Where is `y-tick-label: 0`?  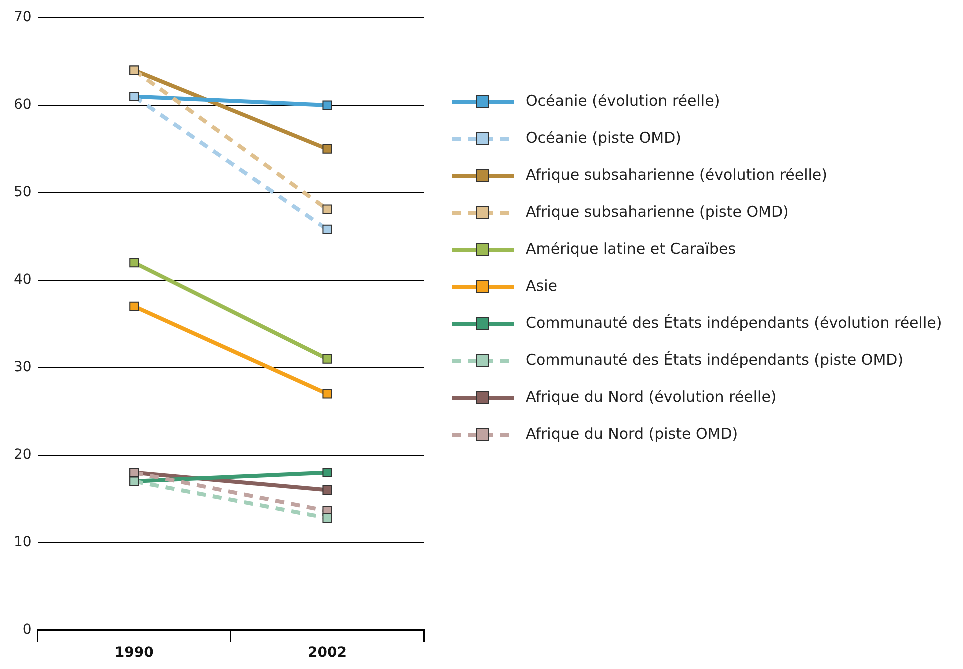 y-tick-label: 0 is located at coordinates (27, 630).